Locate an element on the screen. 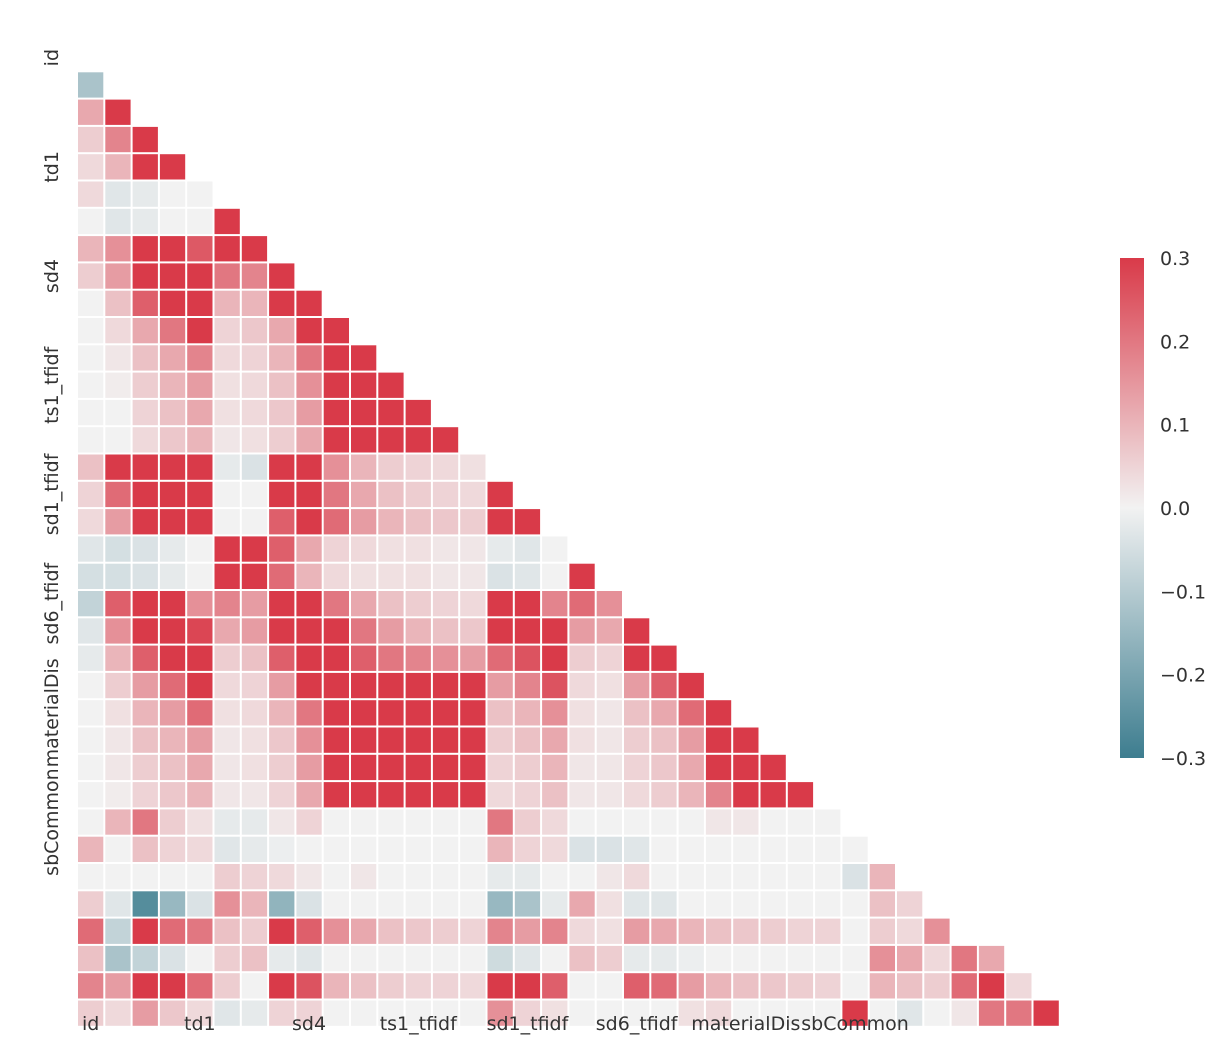 This screenshot has width=1226, height=1058. x-tick-label: sd4 is located at coordinates (309, 1024).